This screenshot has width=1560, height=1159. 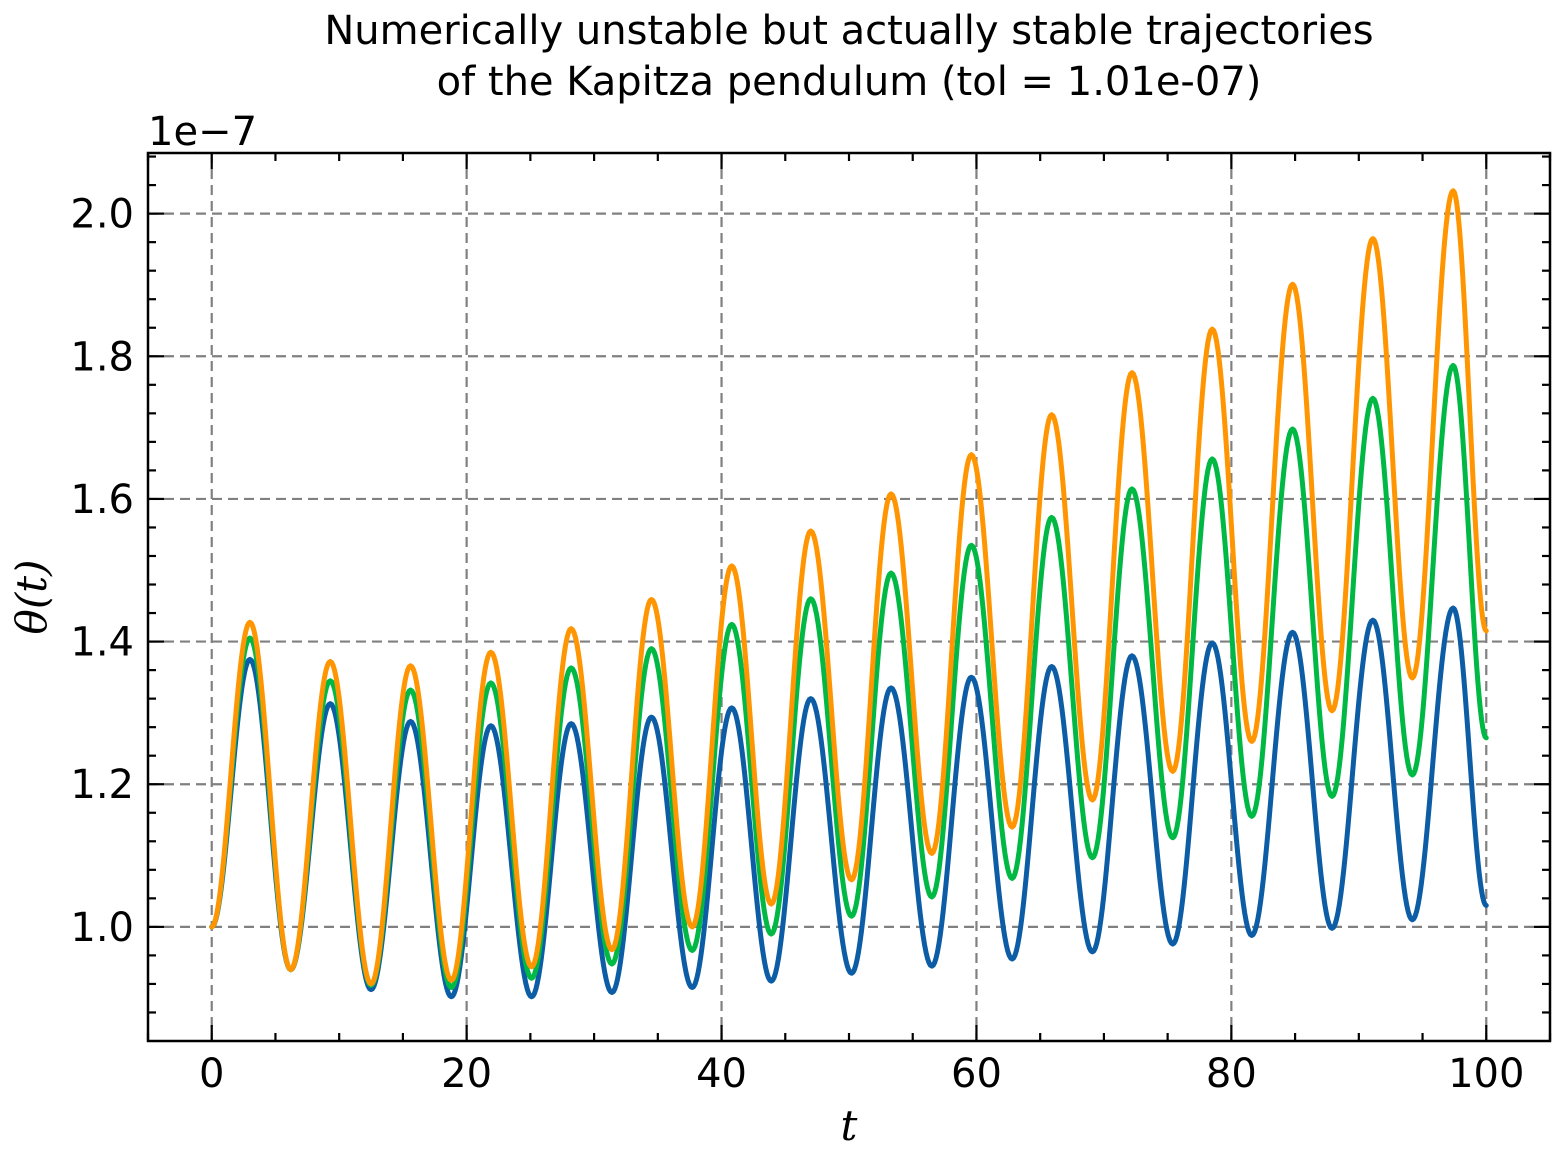 I want to click on x-tick-label: 20, so click(x=466, y=1074).